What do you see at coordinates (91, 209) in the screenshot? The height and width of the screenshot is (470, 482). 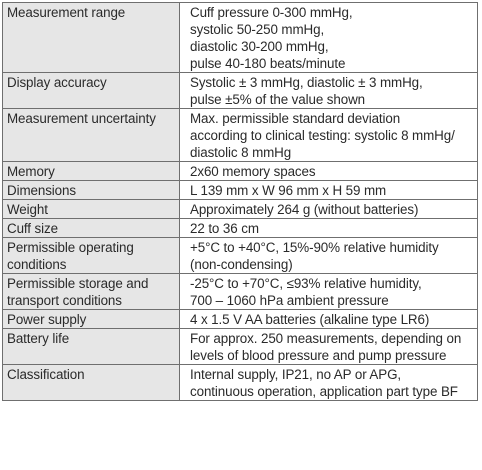 I see `spec-label: Weight` at bounding box center [91, 209].